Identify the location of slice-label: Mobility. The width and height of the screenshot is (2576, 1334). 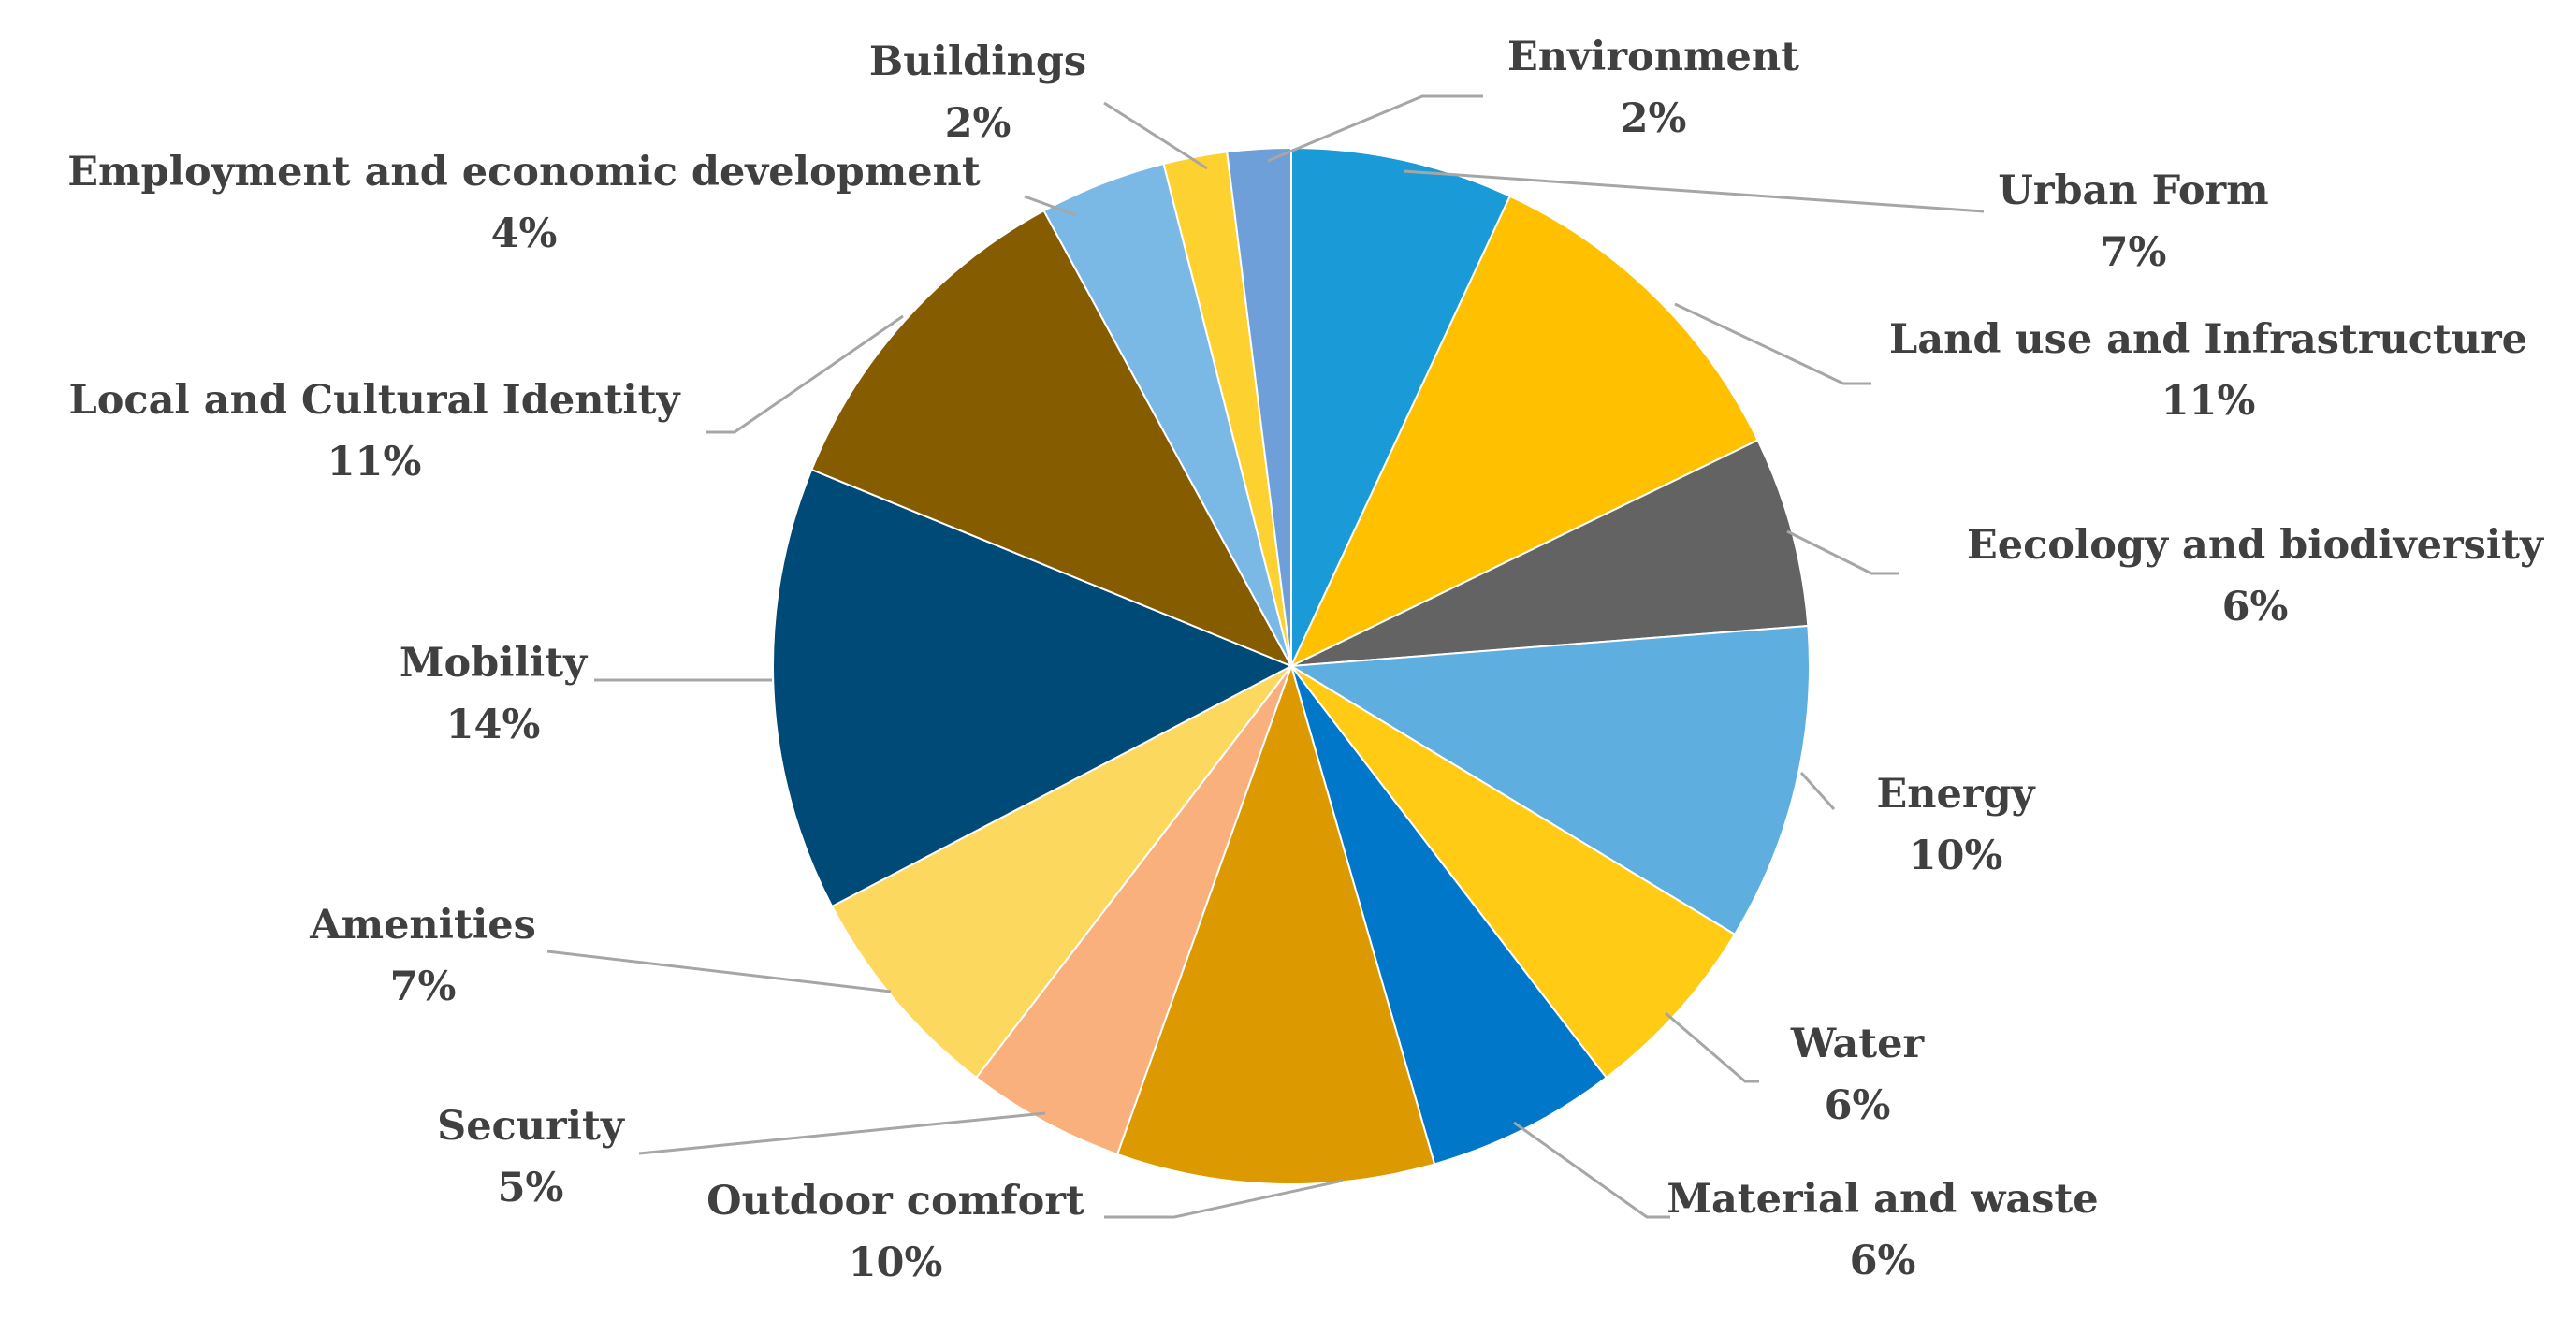
(494, 663).